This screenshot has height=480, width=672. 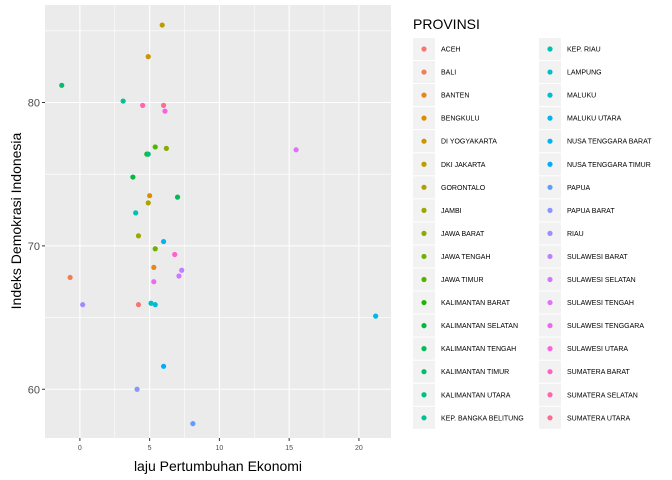 I want to click on legend-item: JAWA TENGAH, so click(x=452, y=256).